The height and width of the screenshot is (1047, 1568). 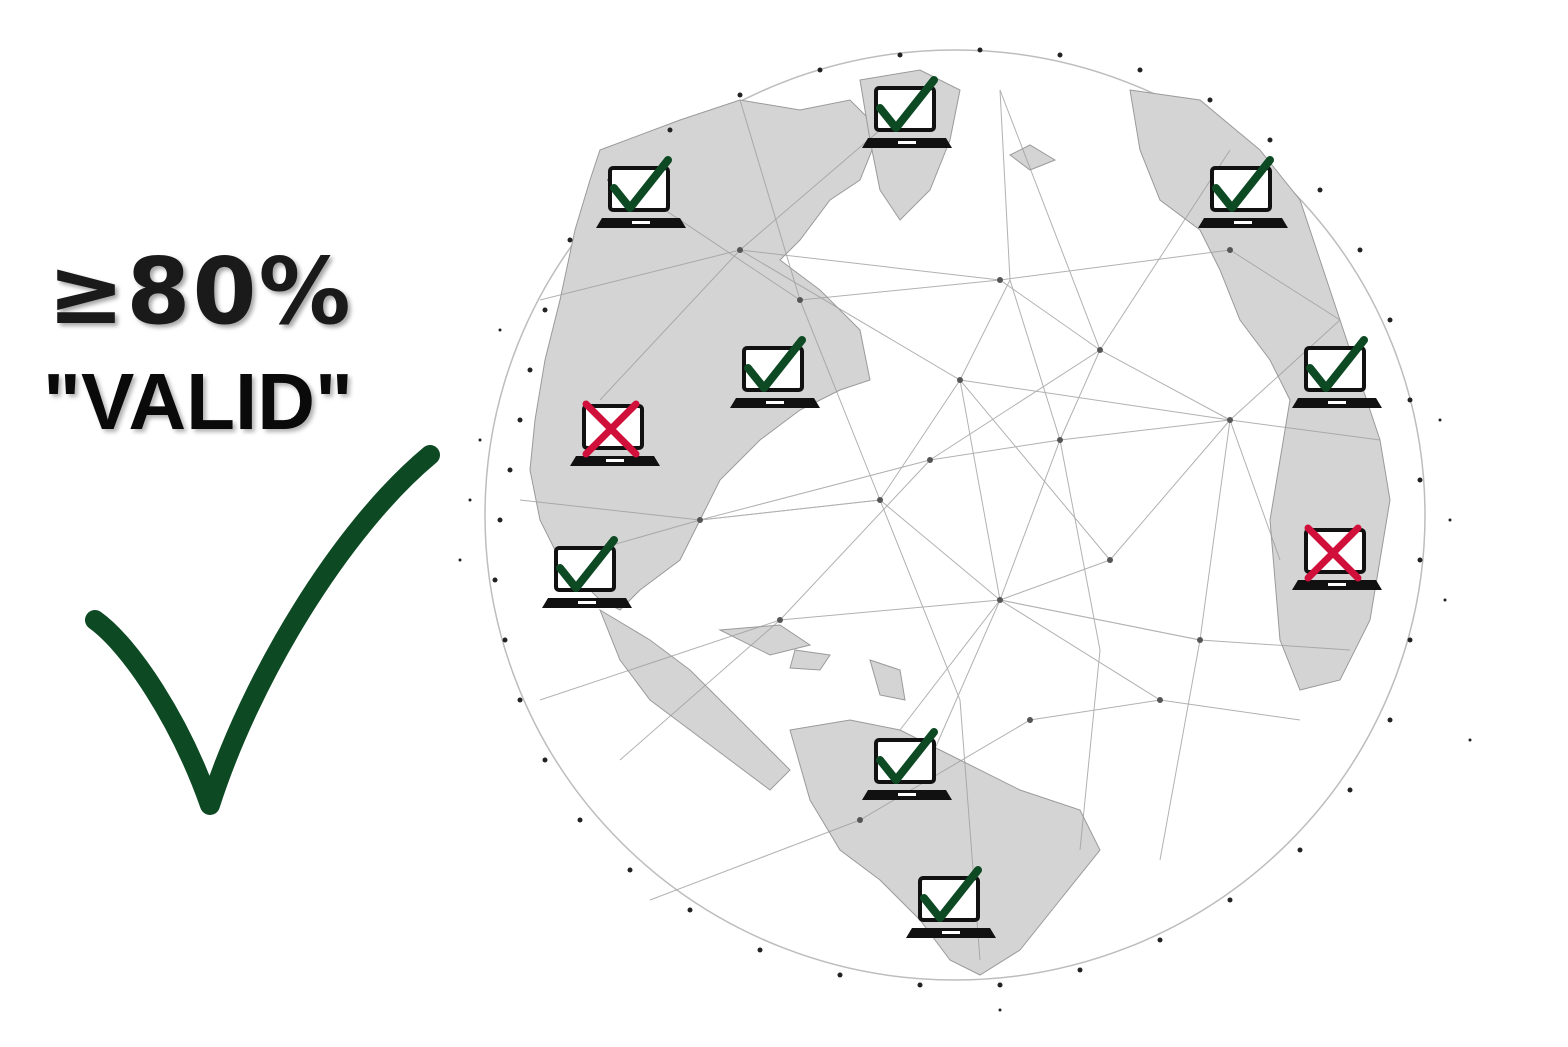 What do you see at coordinates (200, 291) in the screenshot?
I see `threshold-label: ≥80%` at bounding box center [200, 291].